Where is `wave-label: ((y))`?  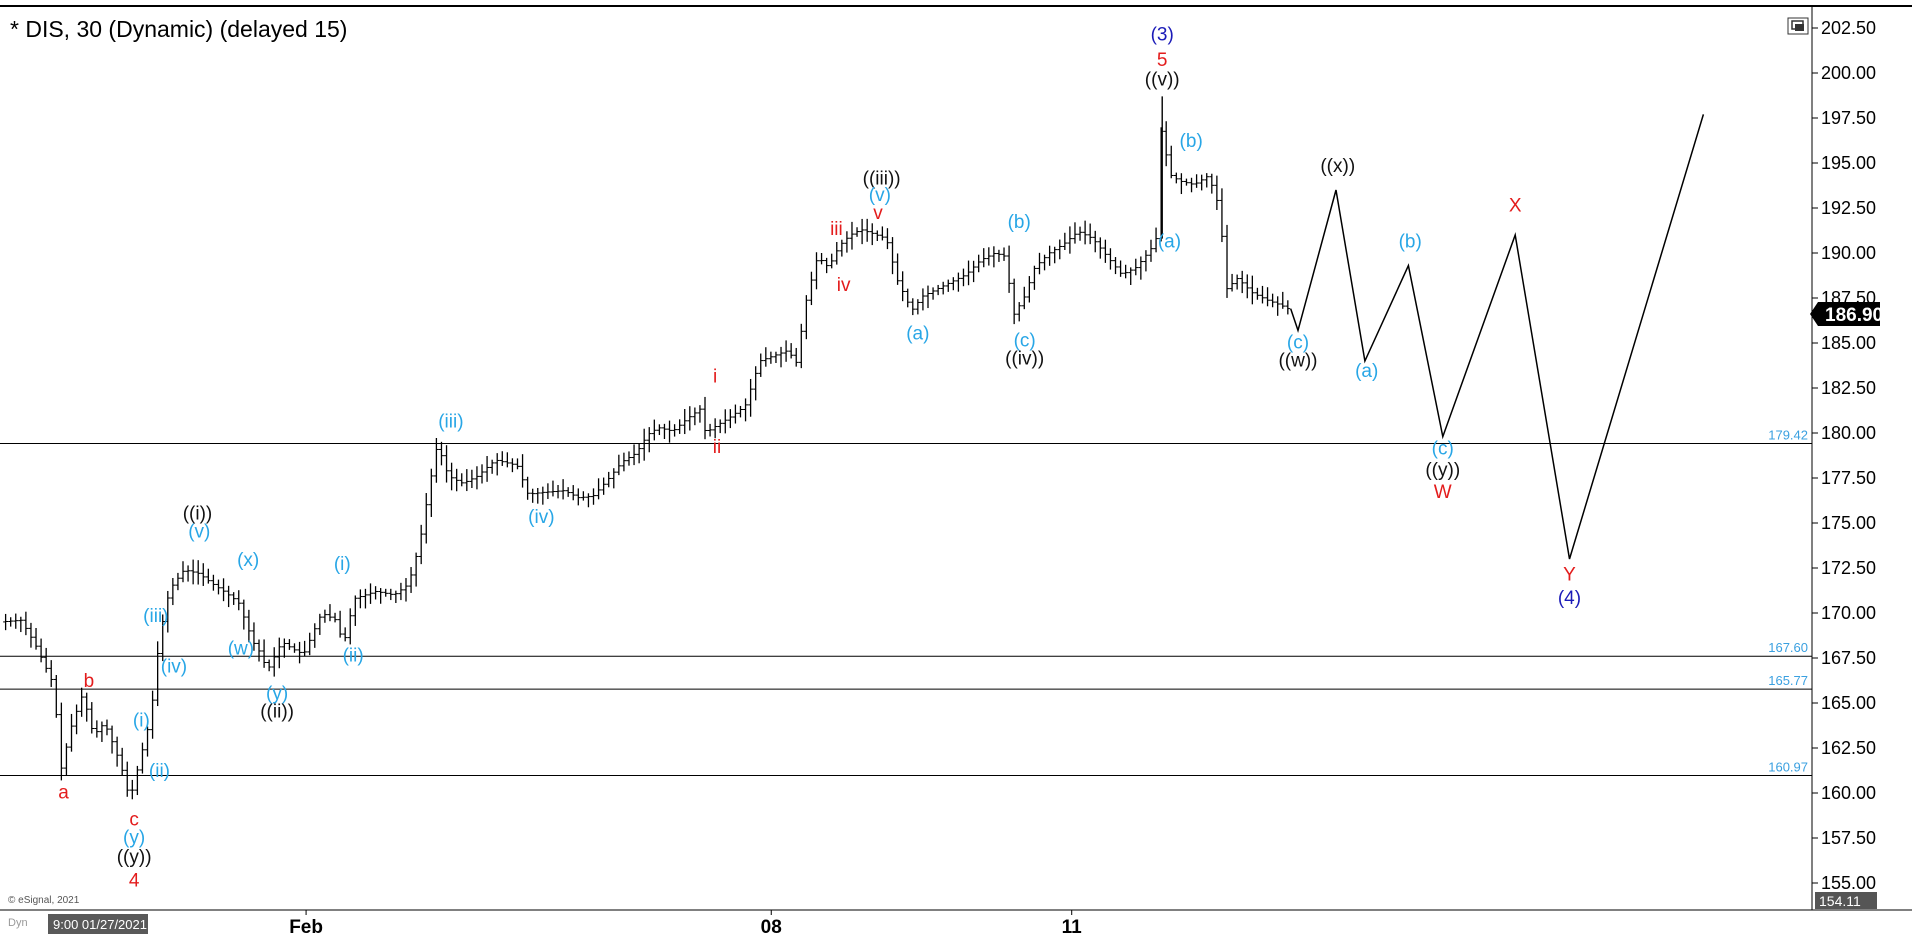 wave-label: ((y)) is located at coordinates (1442, 470).